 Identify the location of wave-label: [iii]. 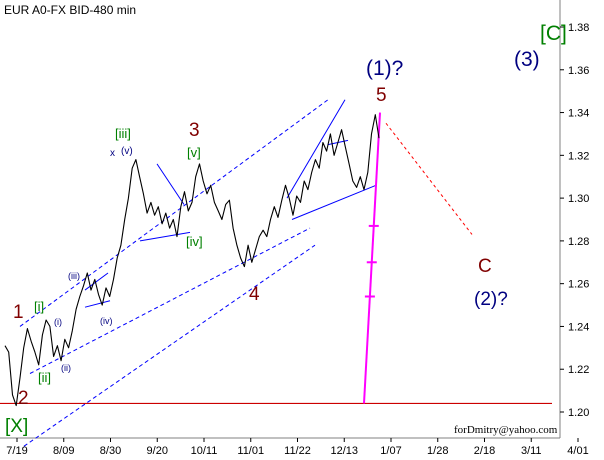
(123, 133).